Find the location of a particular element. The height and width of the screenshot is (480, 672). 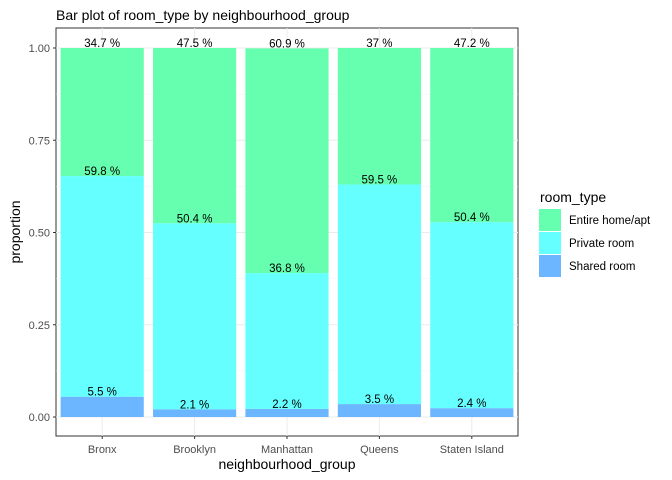

data-label: 2.2 % is located at coordinates (286, 405).